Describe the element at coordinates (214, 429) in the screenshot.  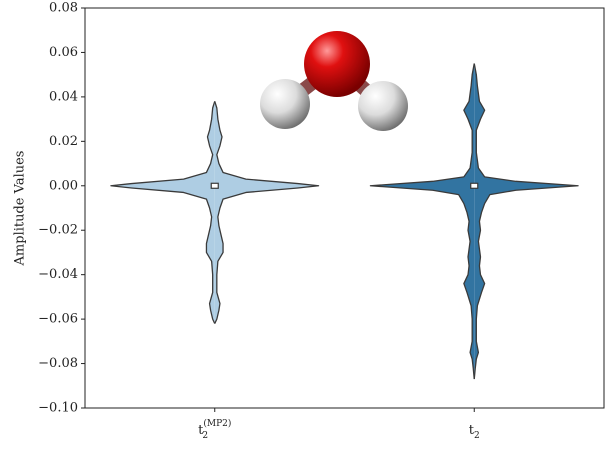
I see `x-tick-label: t(MP2) 2` at that location.